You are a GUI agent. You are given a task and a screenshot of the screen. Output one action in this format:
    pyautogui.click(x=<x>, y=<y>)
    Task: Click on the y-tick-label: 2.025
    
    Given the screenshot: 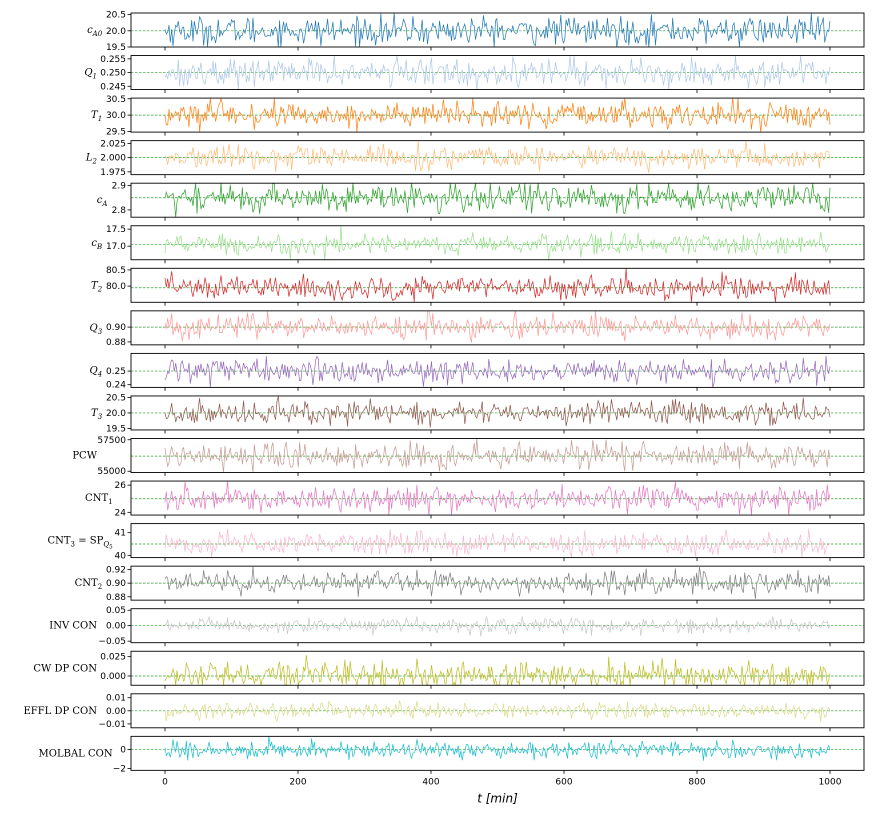 What is the action you would take?
    pyautogui.click(x=113, y=144)
    